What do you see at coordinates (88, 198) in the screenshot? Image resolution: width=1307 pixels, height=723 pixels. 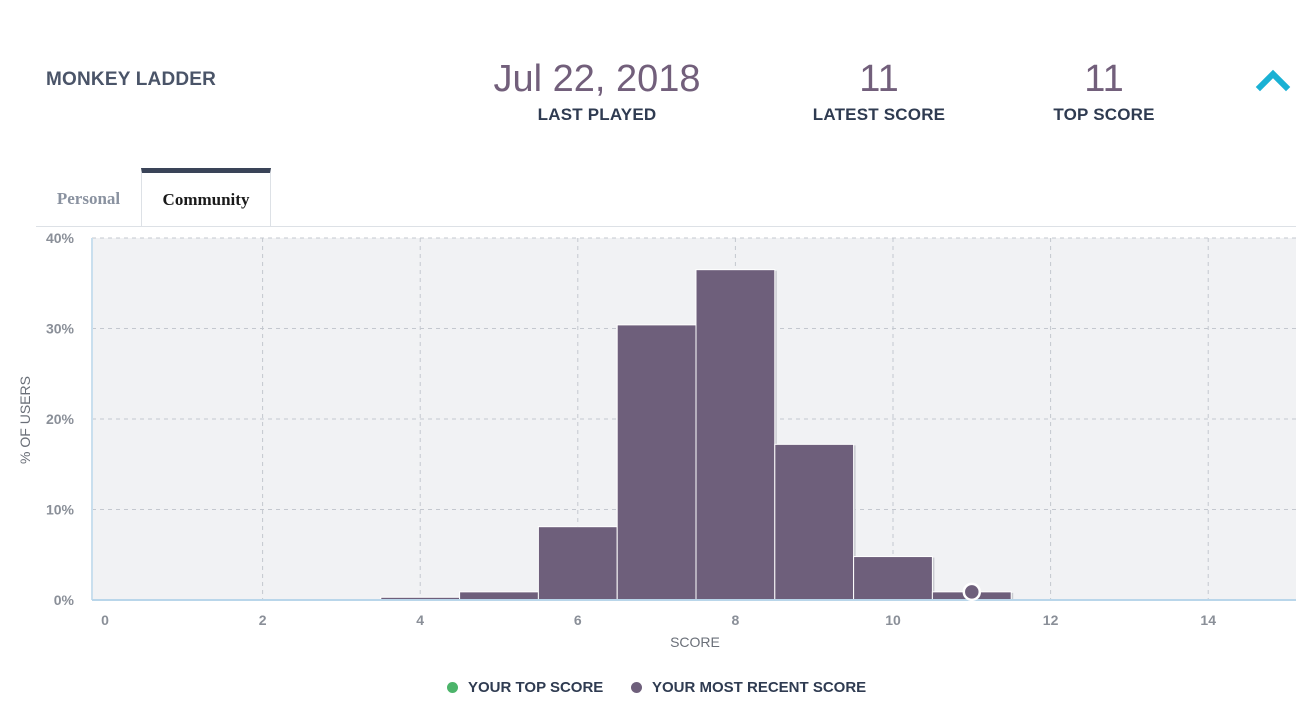 I see `tab-personal: Personal` at bounding box center [88, 198].